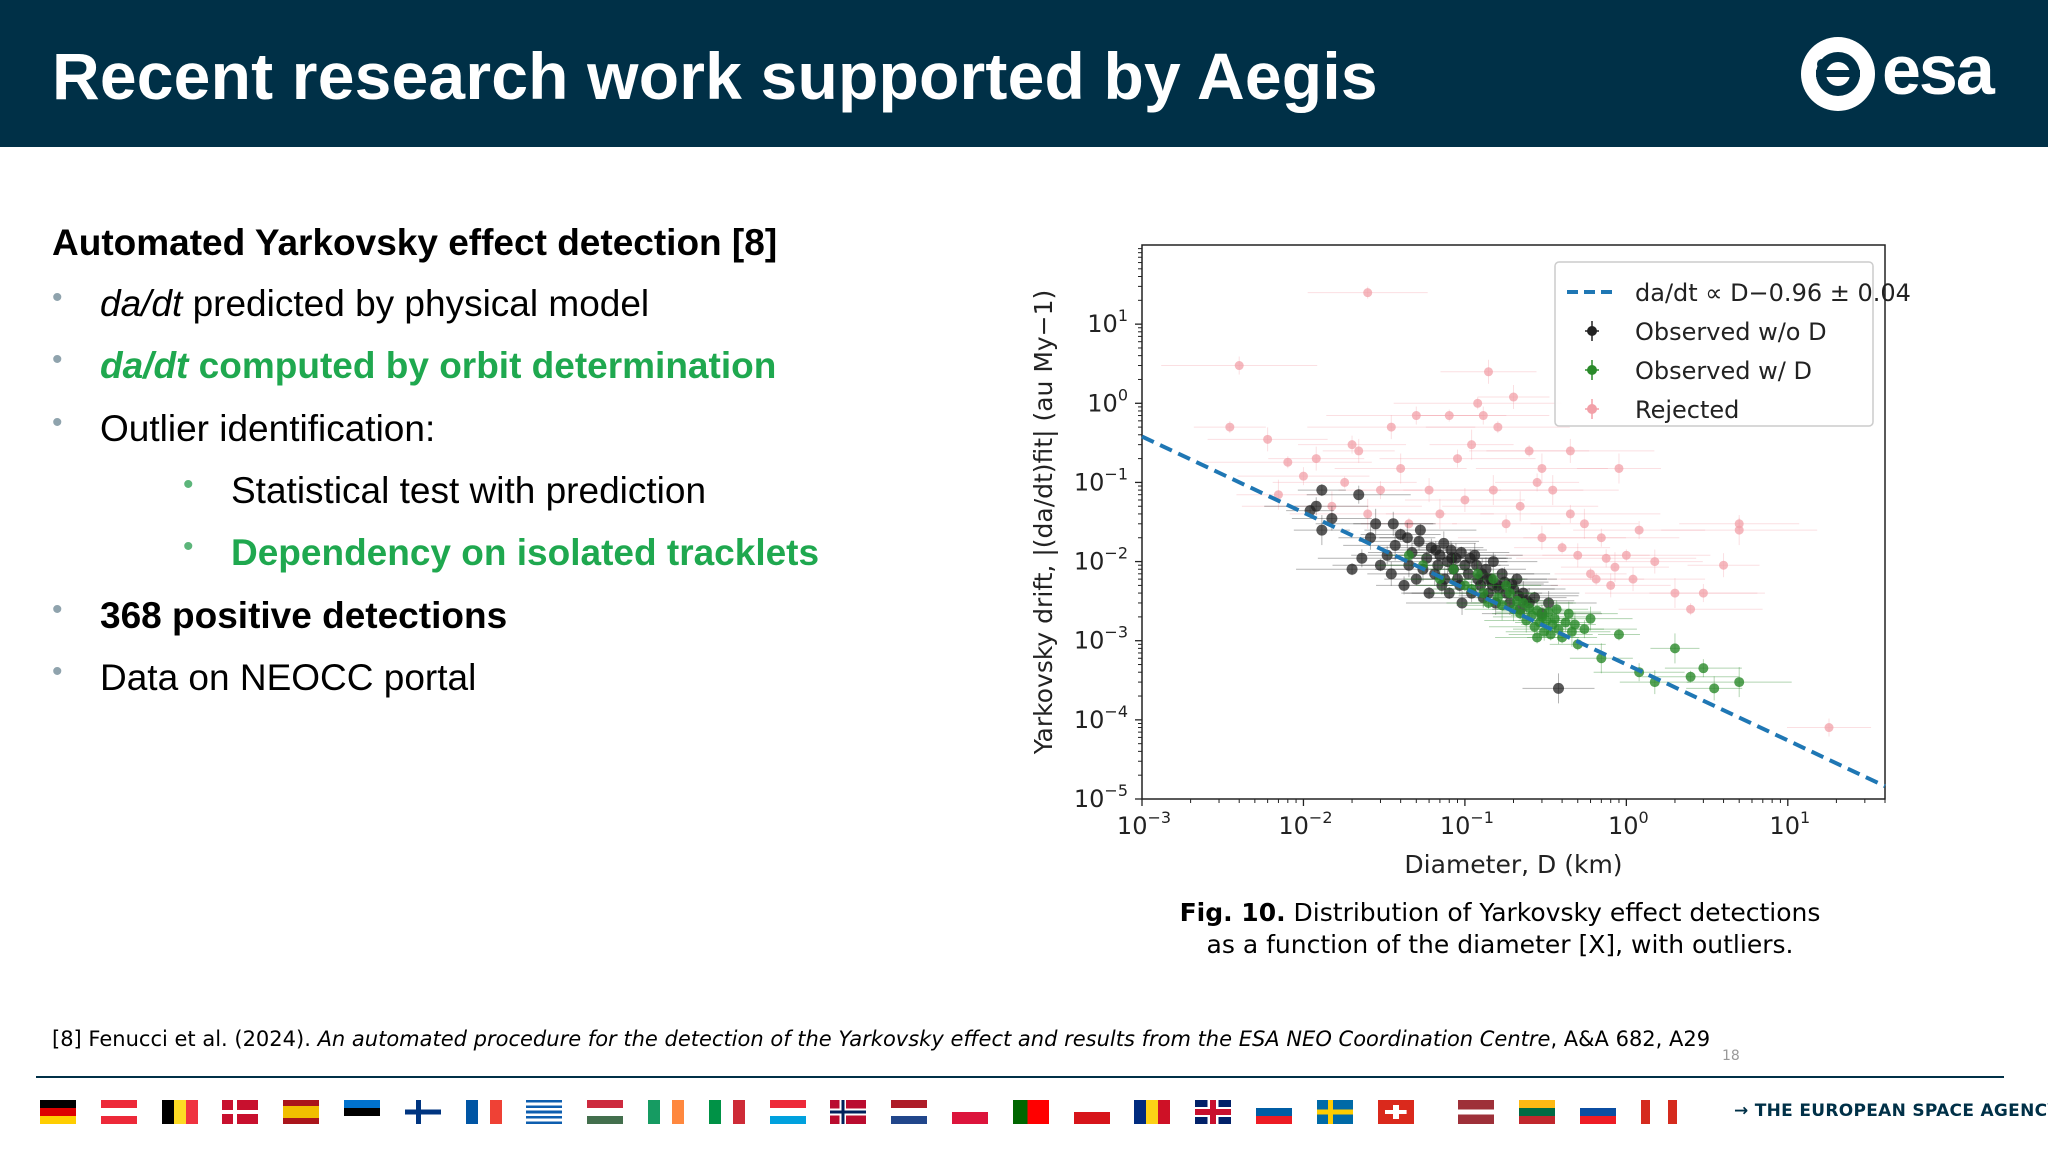  What do you see at coordinates (240, 1112) in the screenshot?
I see `flag-denmark-icon` at bounding box center [240, 1112].